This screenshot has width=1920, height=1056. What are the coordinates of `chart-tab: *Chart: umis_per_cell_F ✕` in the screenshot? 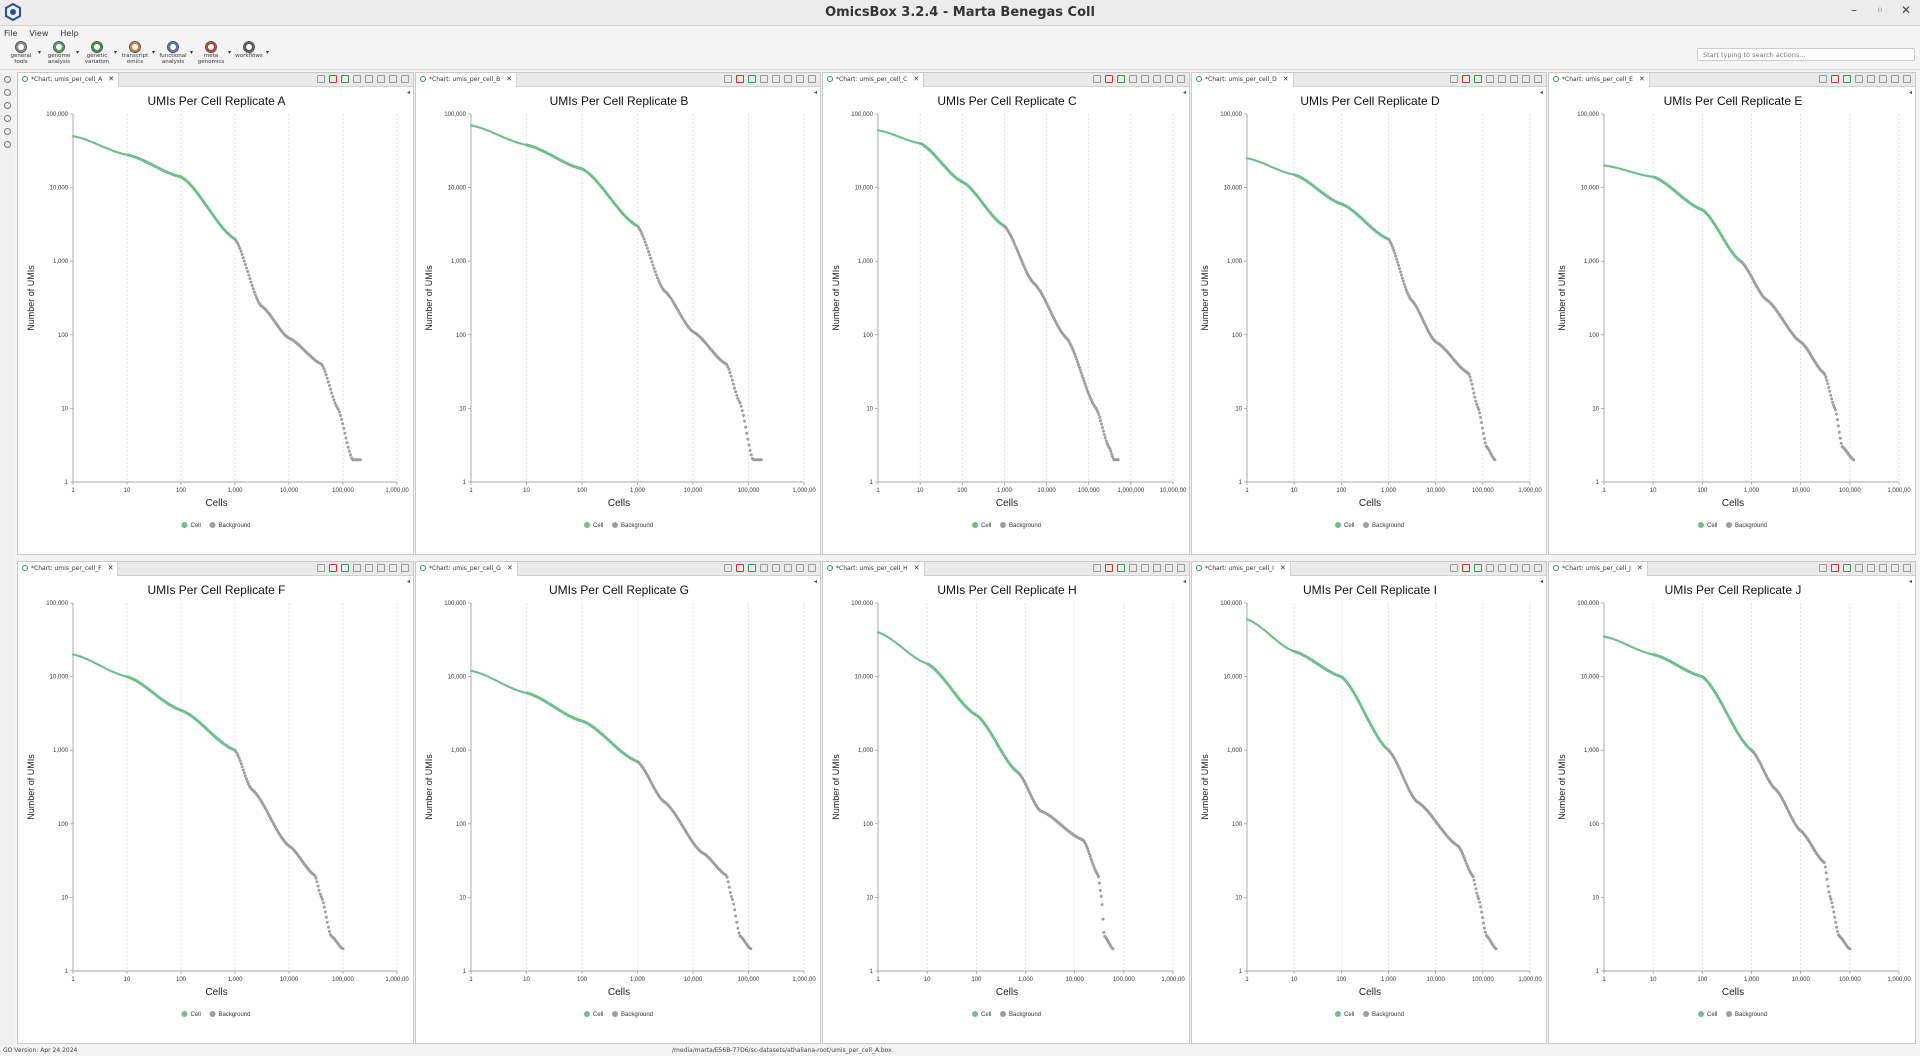 It's located at (68, 569).